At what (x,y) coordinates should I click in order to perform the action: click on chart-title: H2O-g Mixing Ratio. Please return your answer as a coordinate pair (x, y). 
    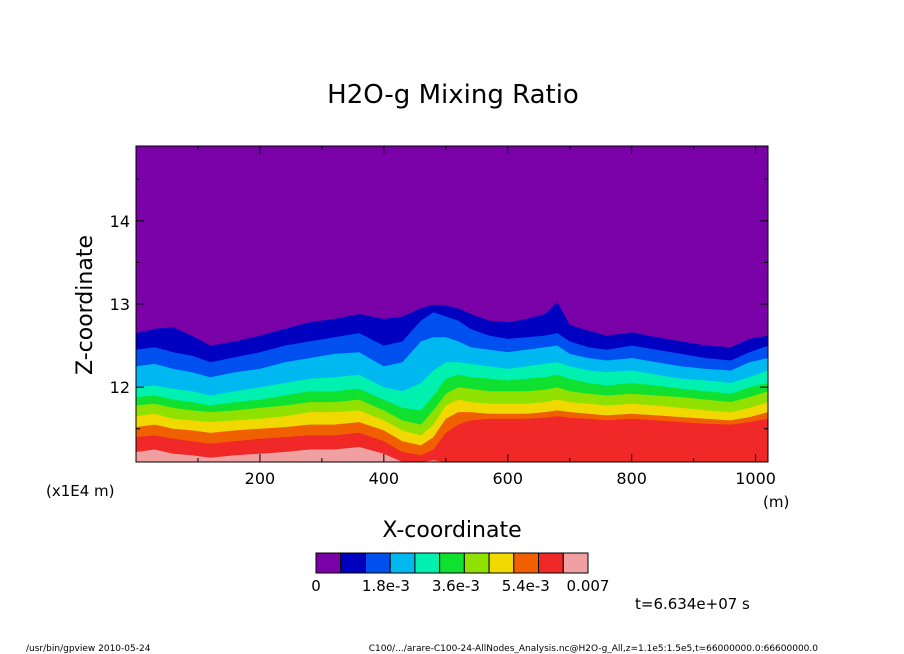
    Looking at the image, I should click on (453, 95).